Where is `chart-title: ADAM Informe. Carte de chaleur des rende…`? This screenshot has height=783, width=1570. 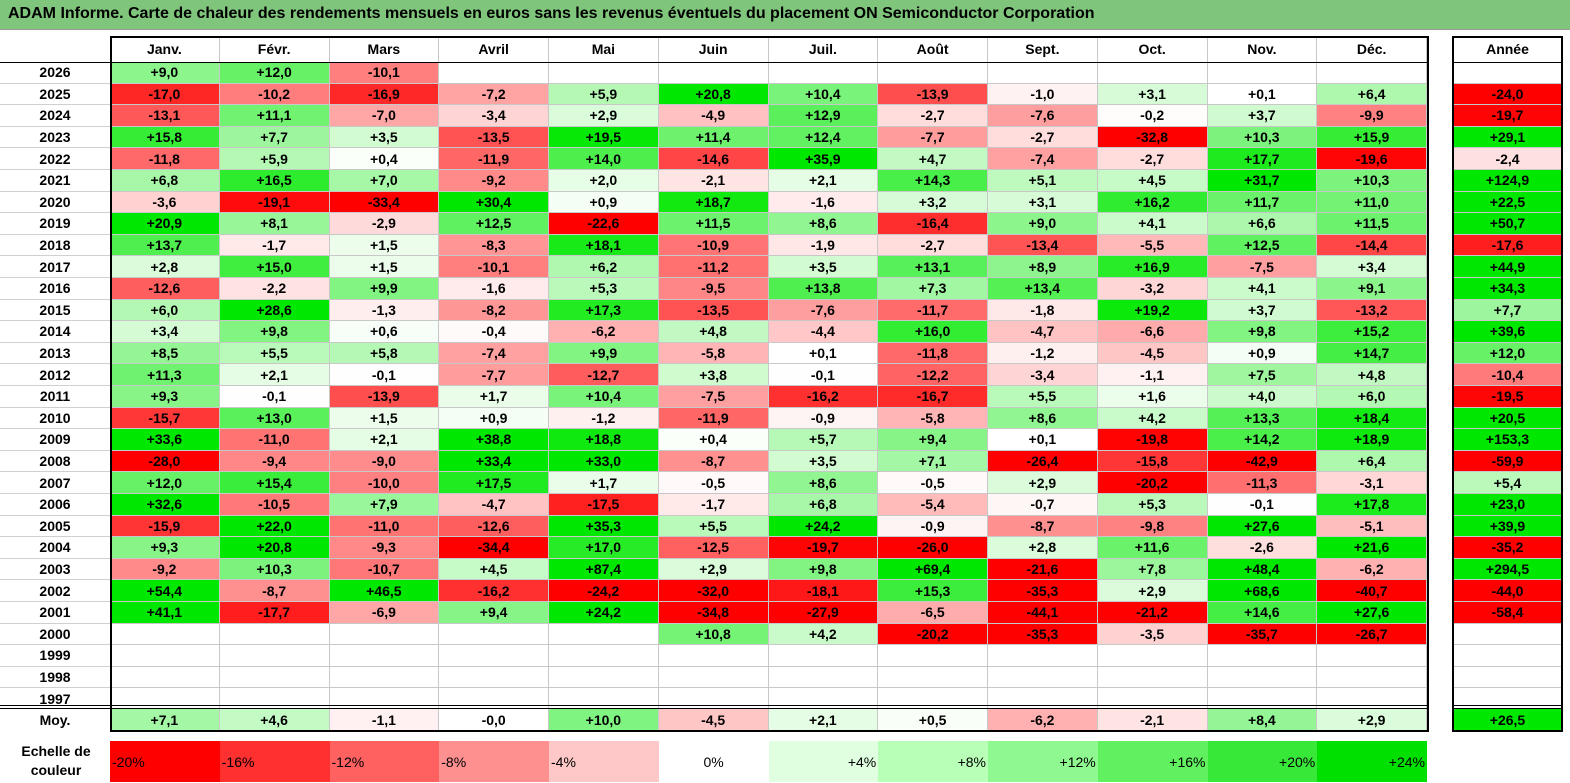 chart-title: ADAM Informe. Carte de chaleur des rende… is located at coordinates (551, 13).